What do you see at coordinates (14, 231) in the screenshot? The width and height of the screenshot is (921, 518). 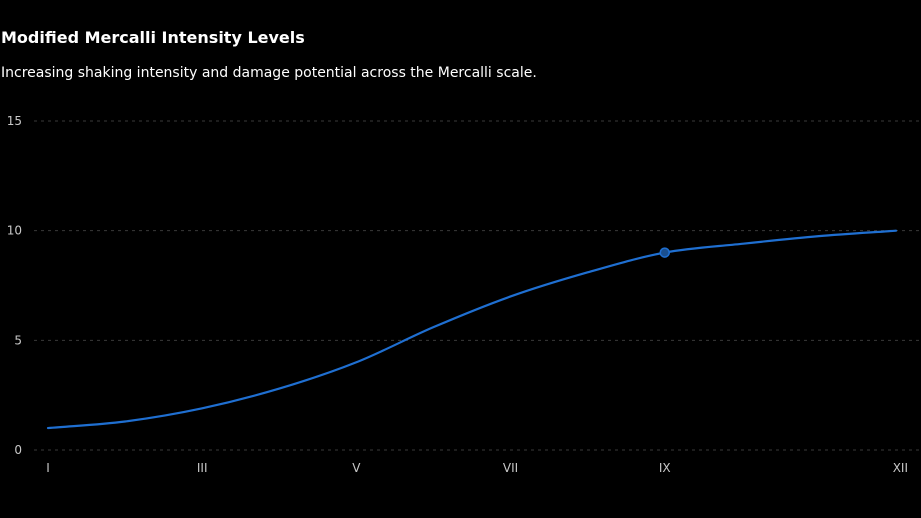 I see `y-tick-label: 10` at bounding box center [14, 231].